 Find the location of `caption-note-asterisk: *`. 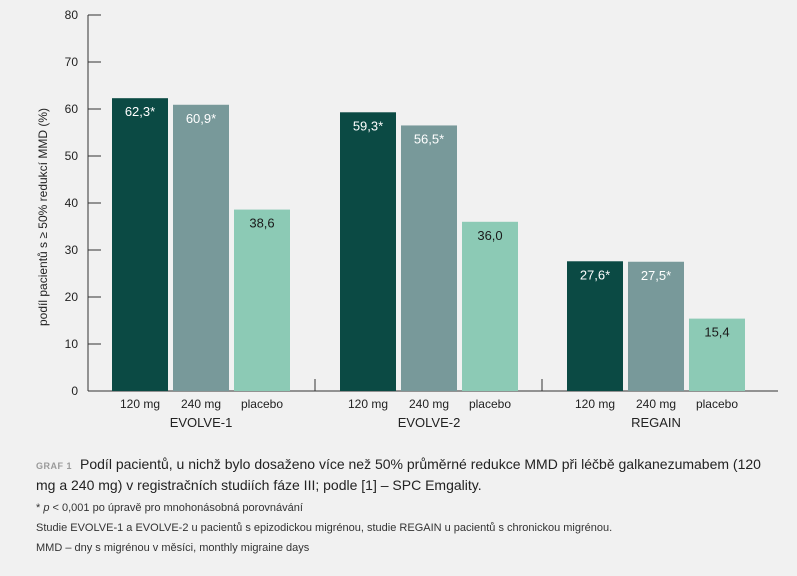

caption-note-asterisk: * is located at coordinates (40, 508).